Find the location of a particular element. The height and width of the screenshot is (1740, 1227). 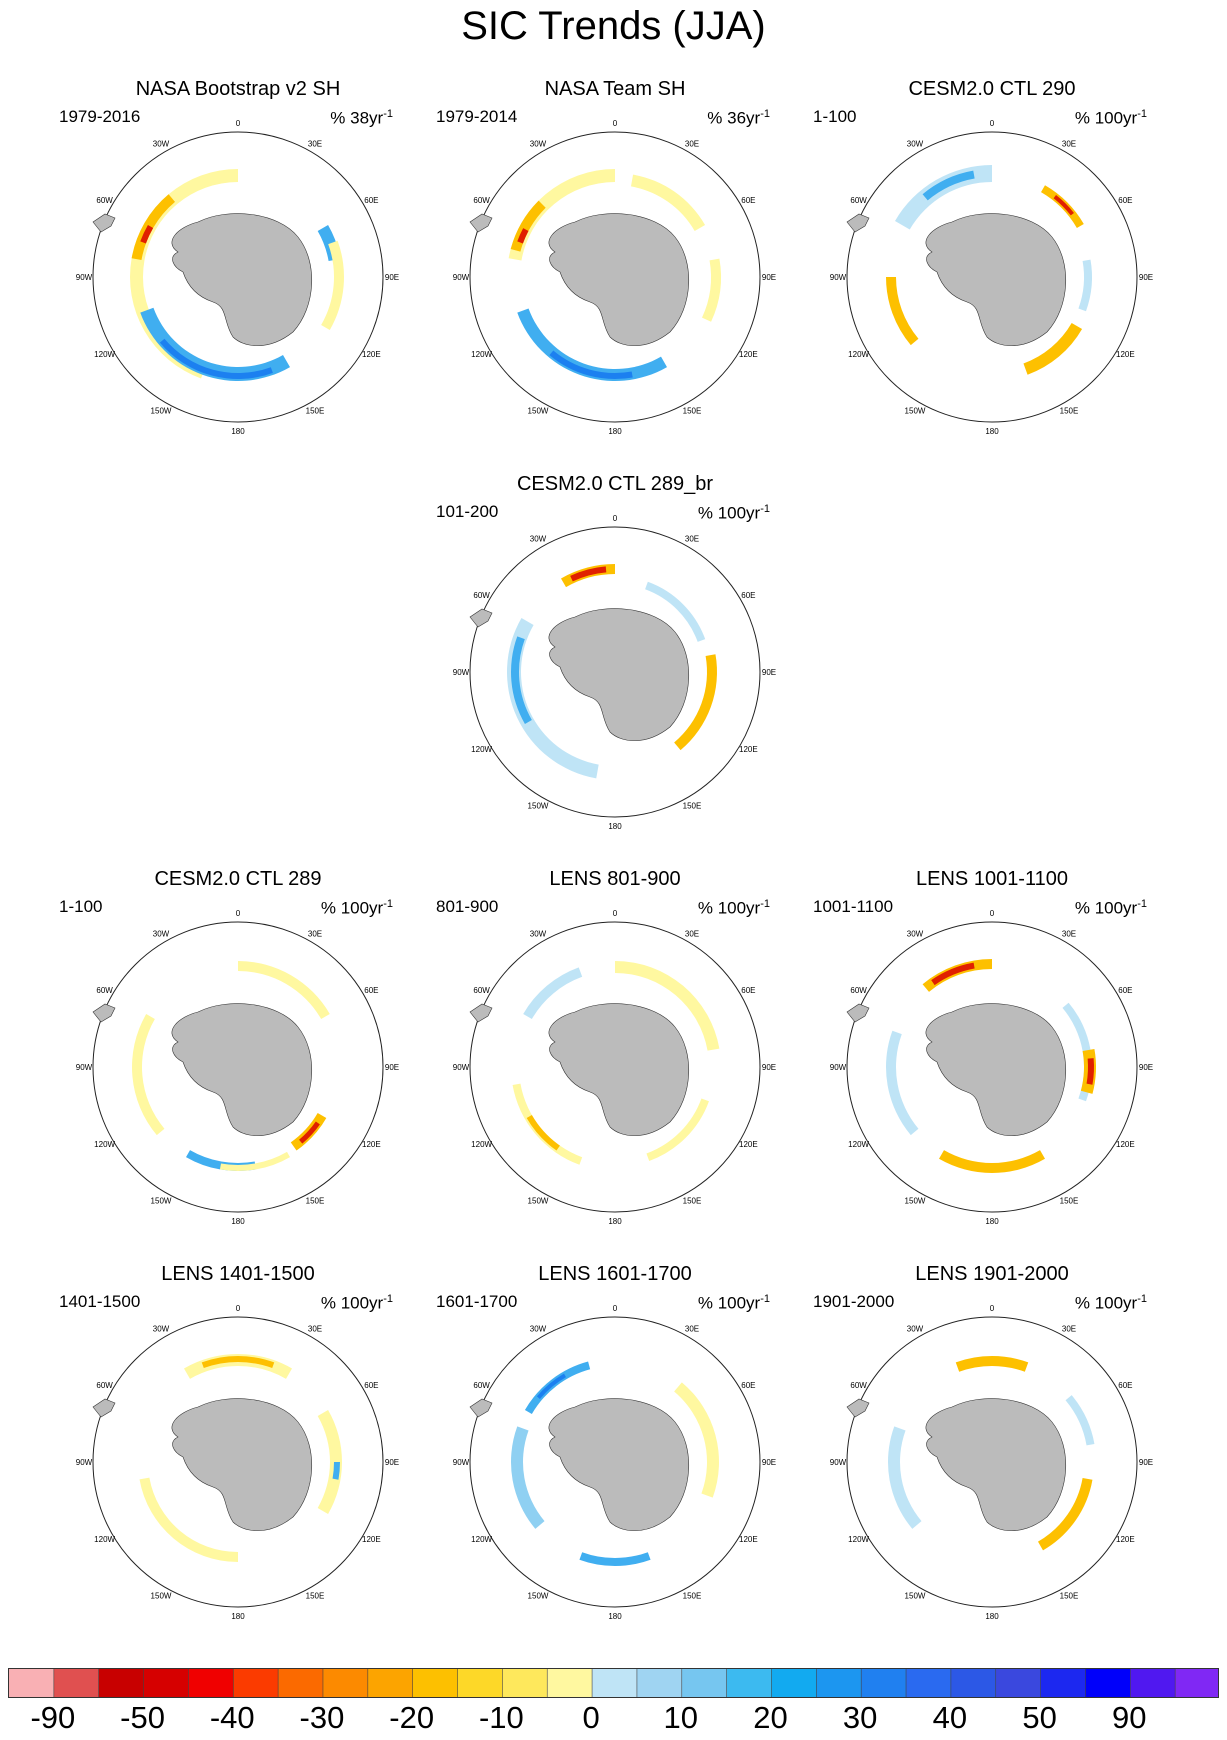

panel-title: CESM2.0 CTL 289_br is located at coordinates (614, 484).